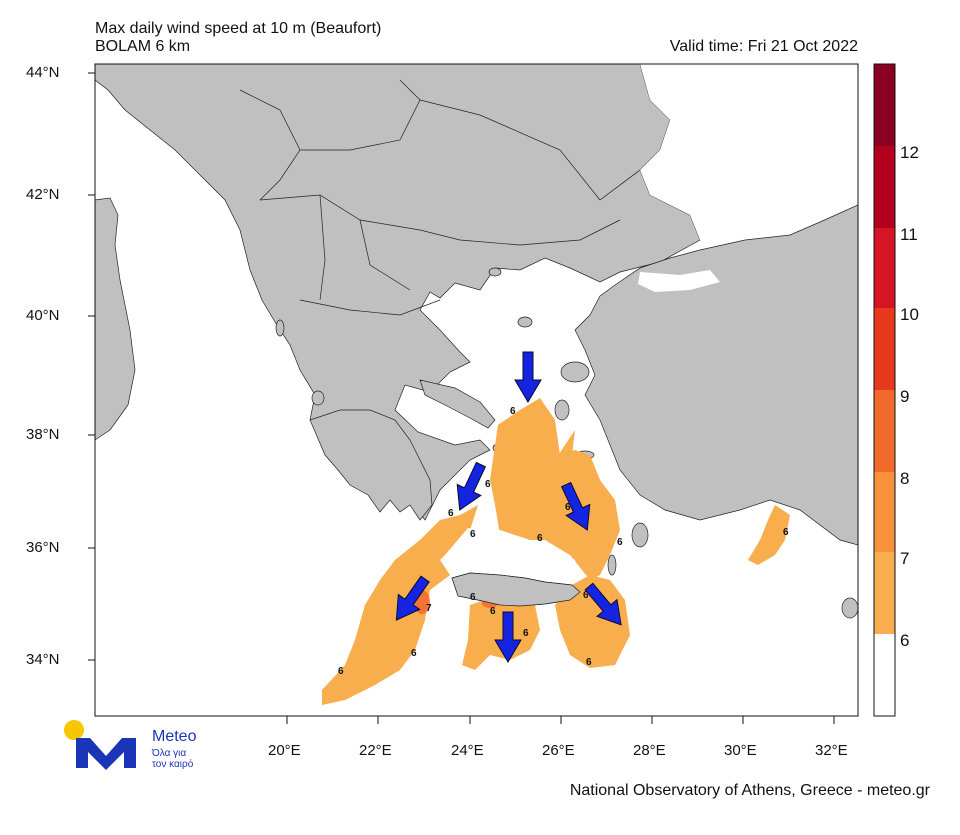 The height and width of the screenshot is (835, 960). I want to click on lat-label: 40°N, so click(43, 315).